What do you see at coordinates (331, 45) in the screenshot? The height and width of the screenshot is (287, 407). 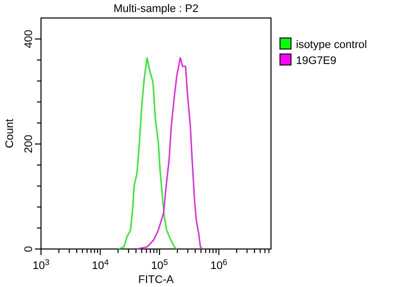 I see `legend-label: isotype control` at bounding box center [331, 45].